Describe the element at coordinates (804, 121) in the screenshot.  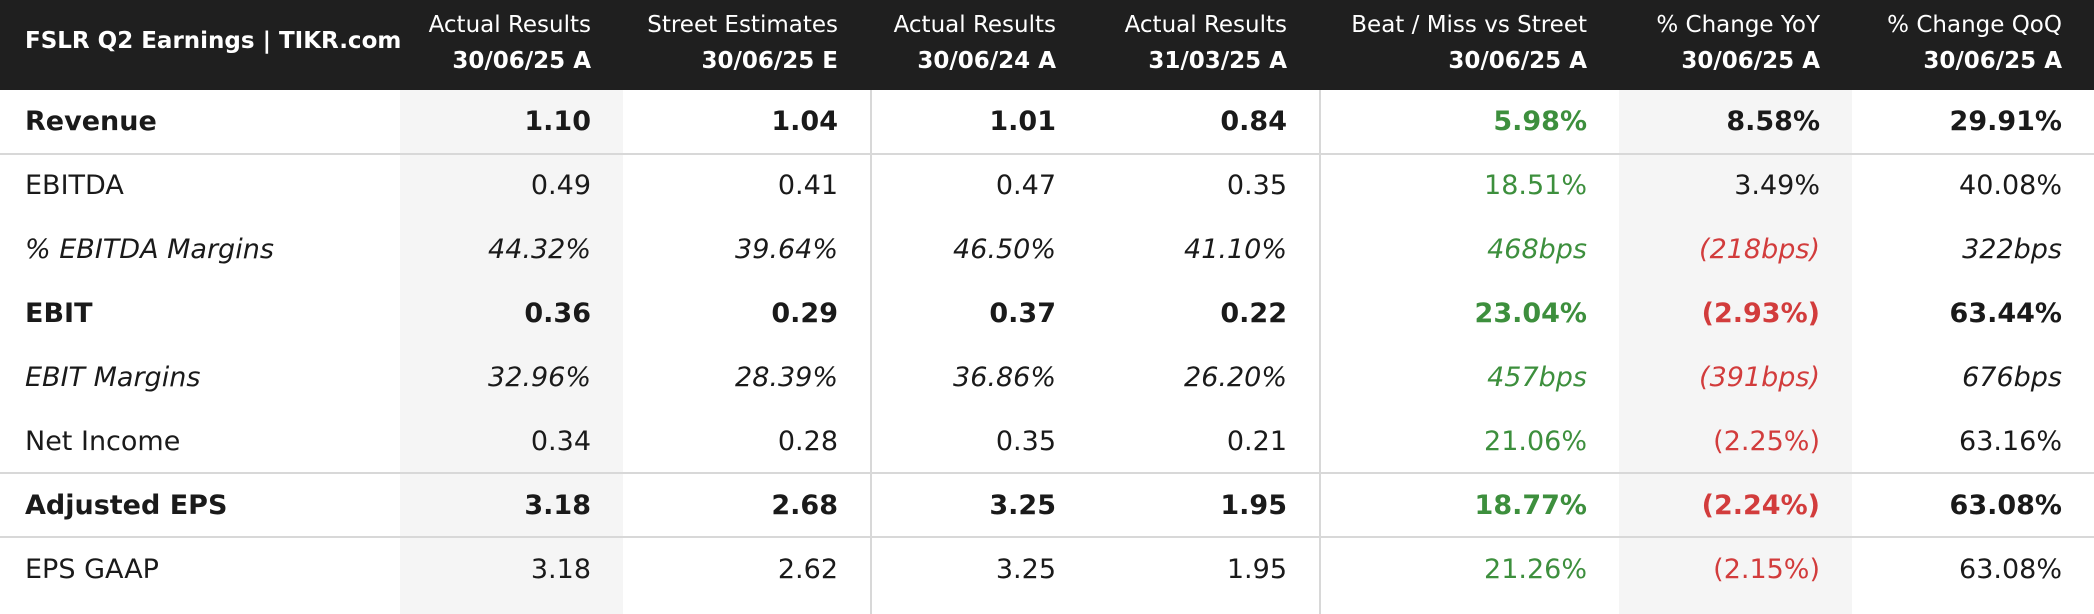
I see `table-cell: 1.04` at that location.